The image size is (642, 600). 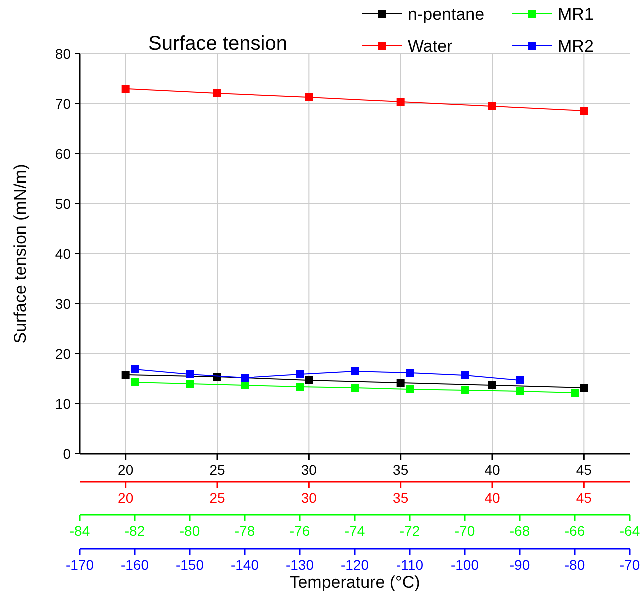 I want to click on x2-tick-label: -130, so click(x=300, y=565).